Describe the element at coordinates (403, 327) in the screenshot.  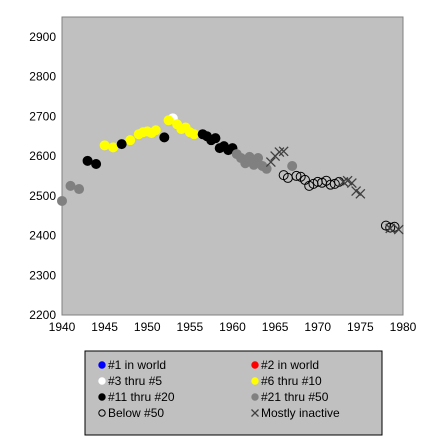
I see `x-tick-label: 1980` at that location.